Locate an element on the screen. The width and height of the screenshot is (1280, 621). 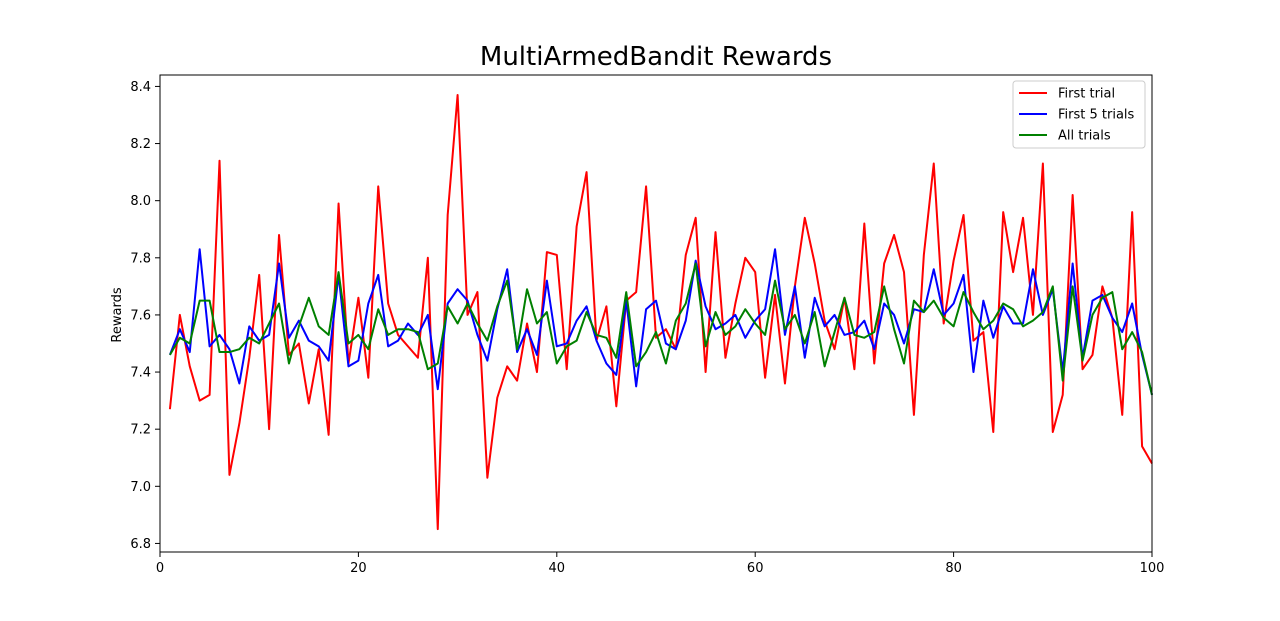
x-tick-label: 100 is located at coordinates (1152, 568).